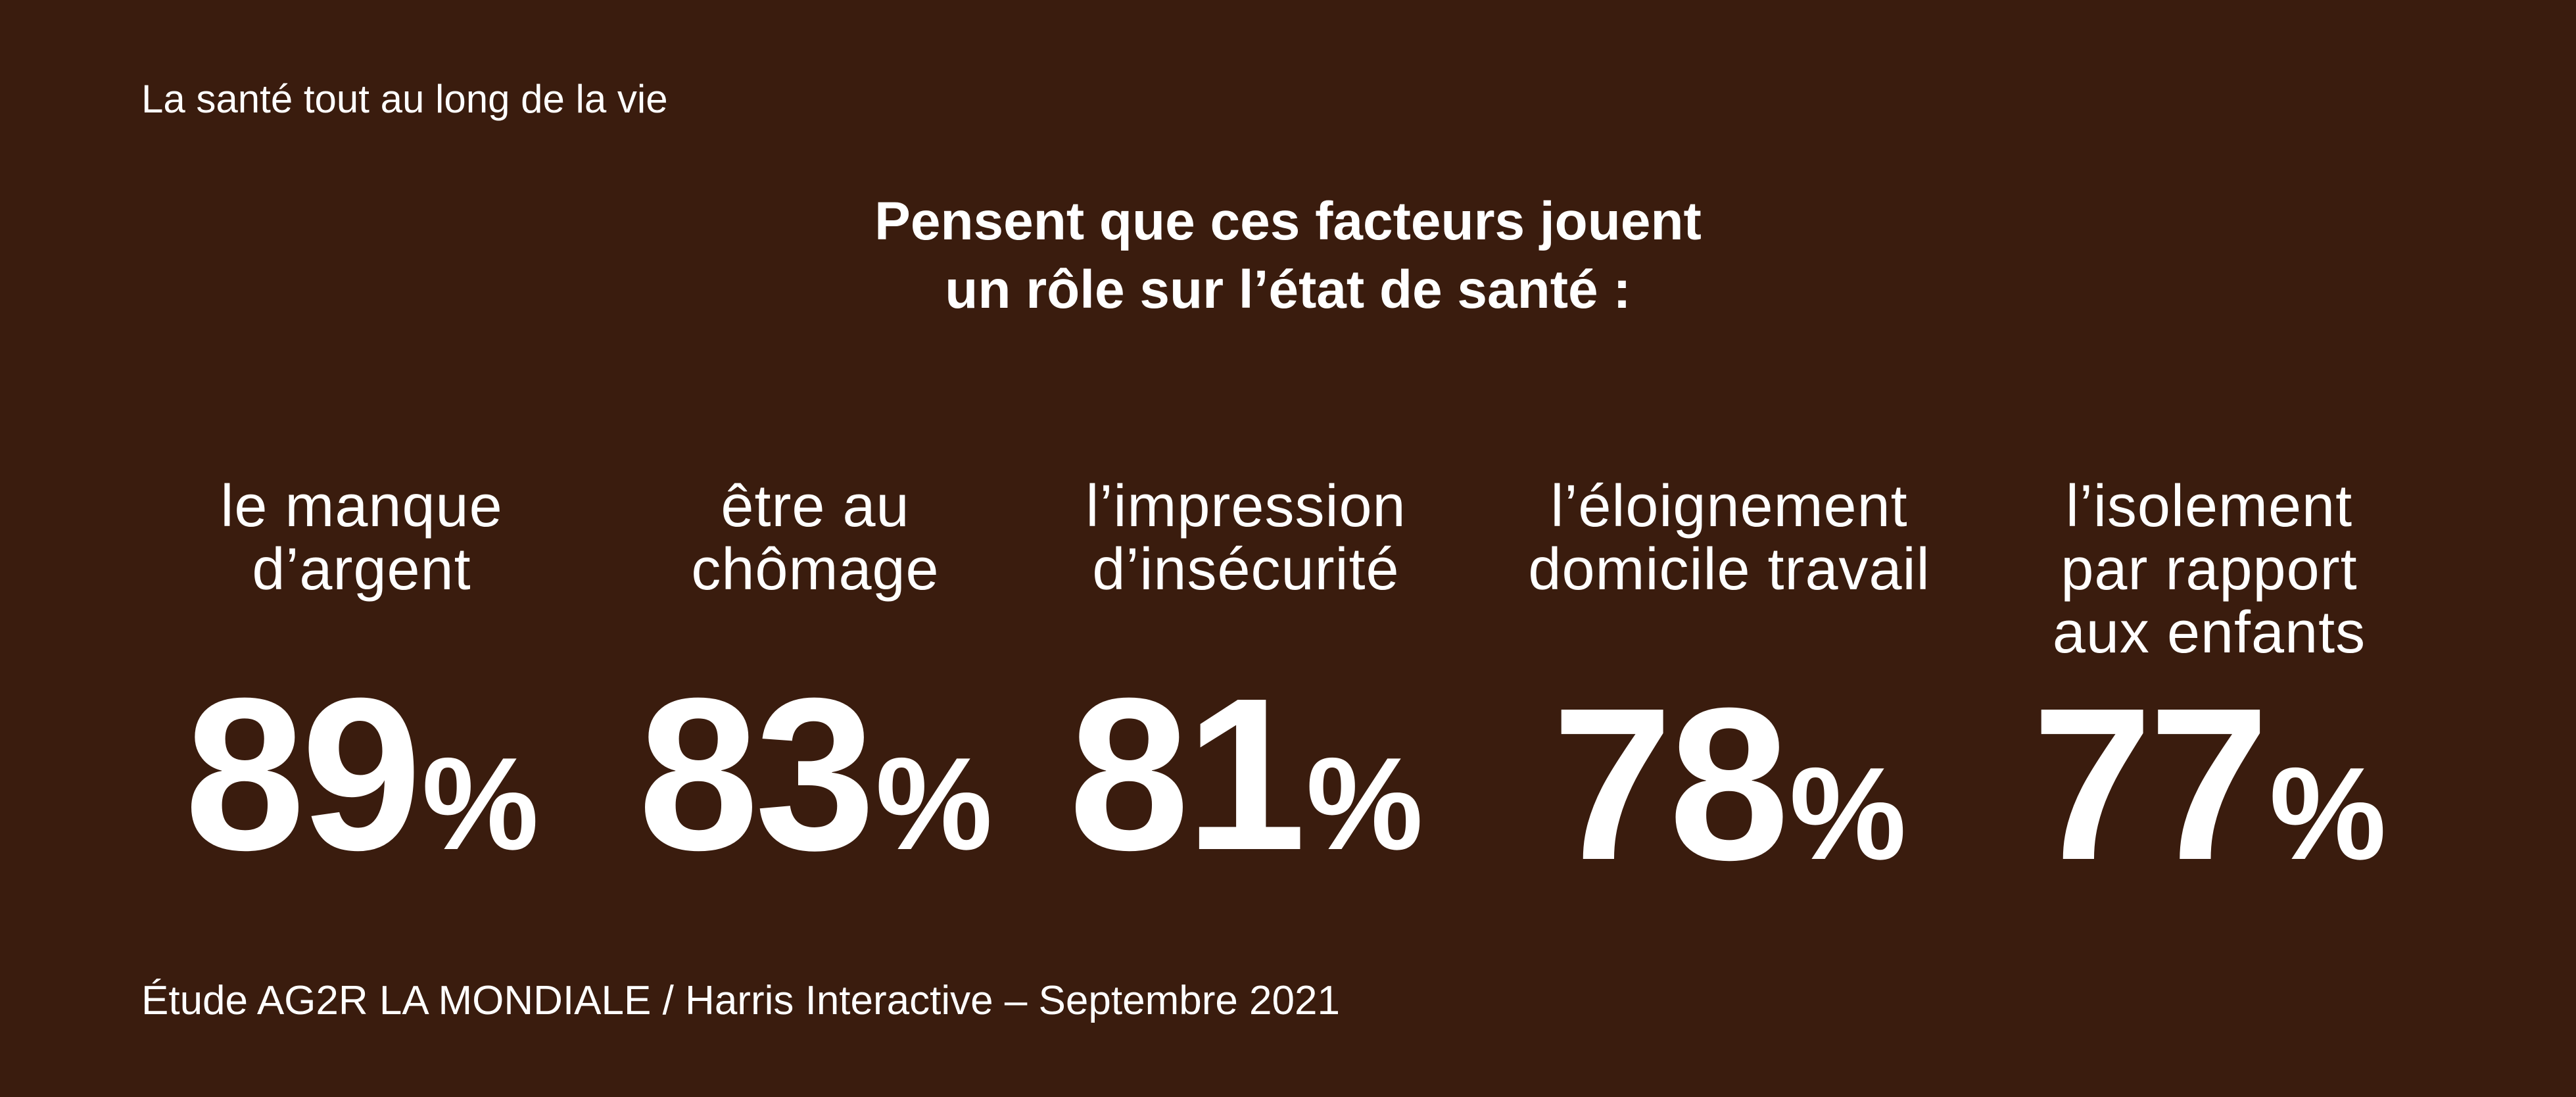 This screenshot has height=1097, width=2576. I want to click on stat-value: 81%, so click(1246, 774).